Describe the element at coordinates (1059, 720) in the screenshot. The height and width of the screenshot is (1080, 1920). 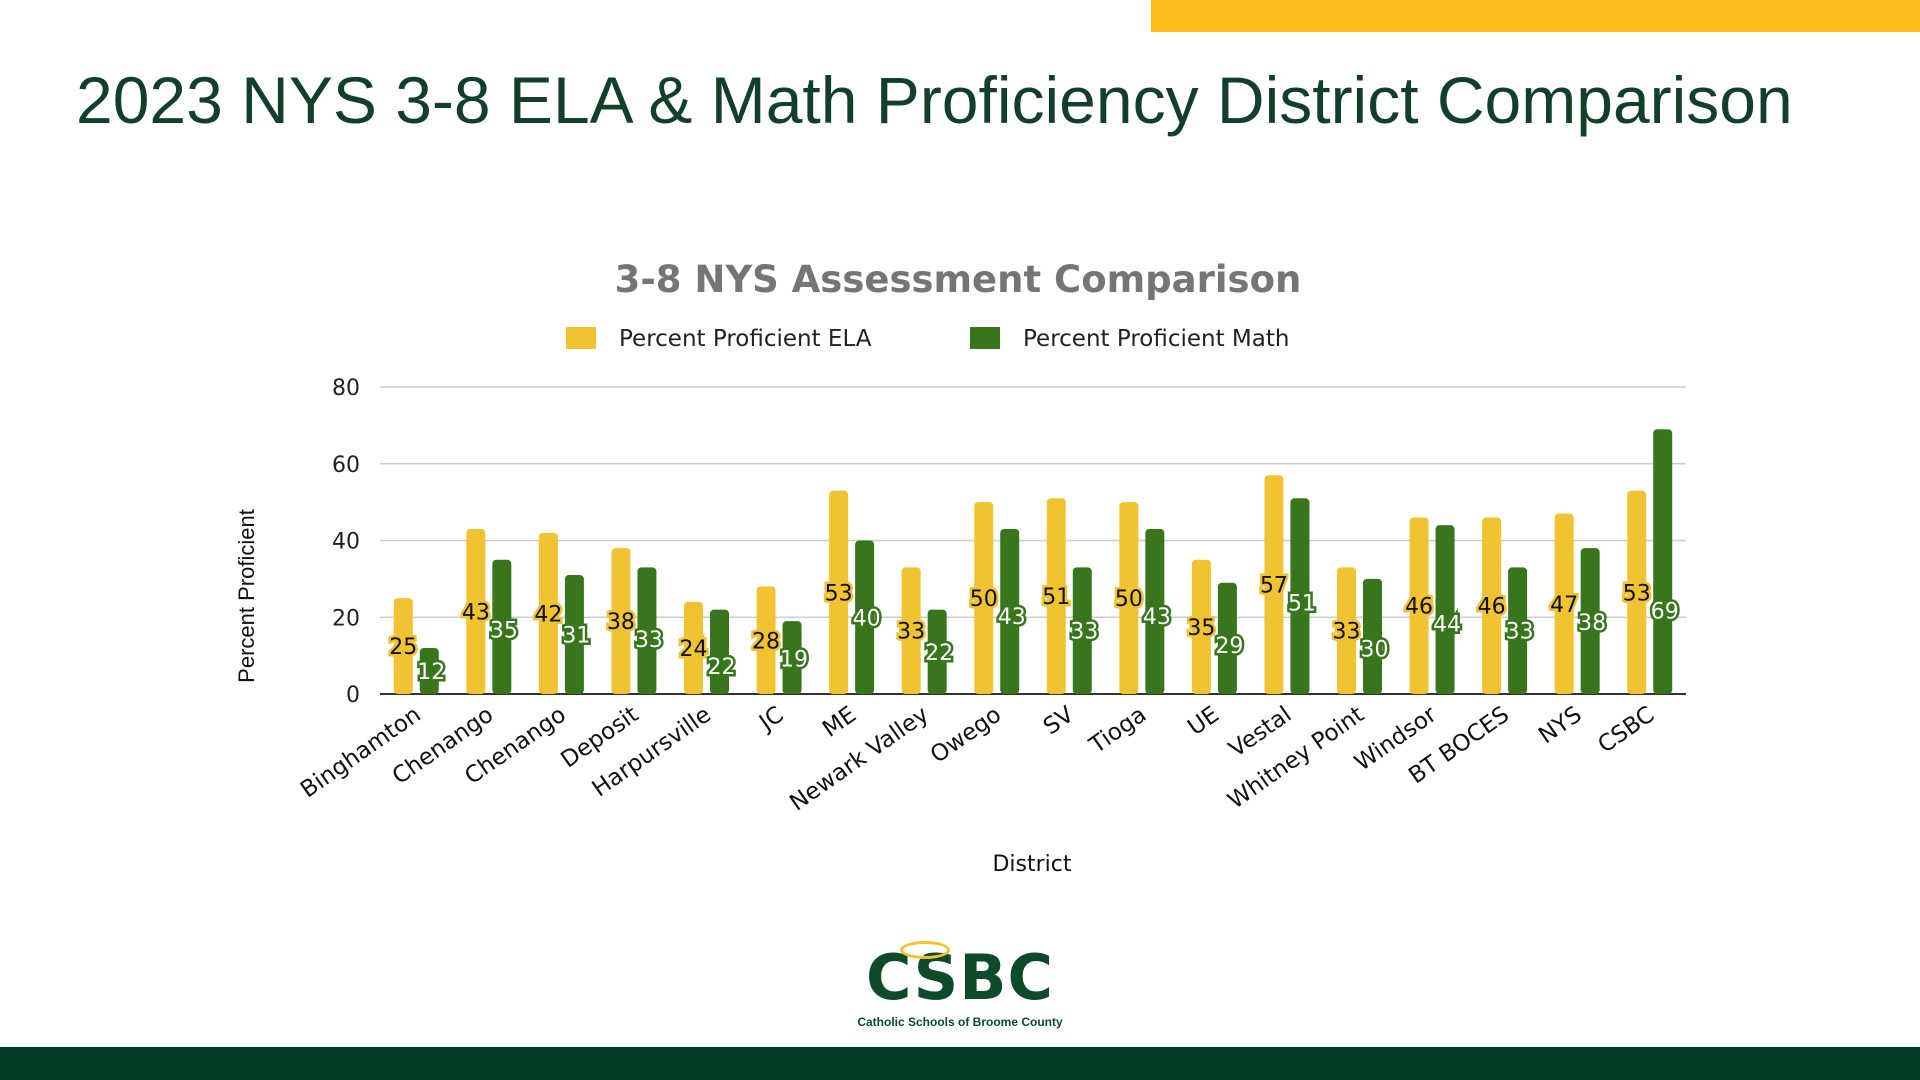
I see `x-tick-label: SV` at that location.